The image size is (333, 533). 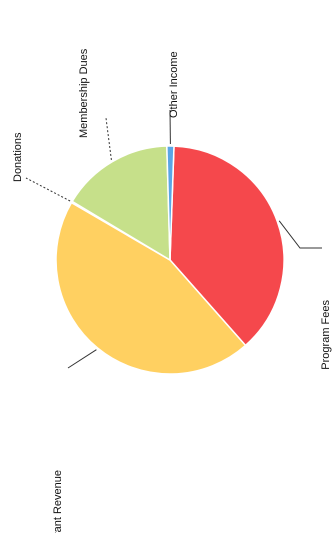 What do you see at coordinates (300, 234) in the screenshot?
I see `leader-line-program-fees` at bounding box center [300, 234].